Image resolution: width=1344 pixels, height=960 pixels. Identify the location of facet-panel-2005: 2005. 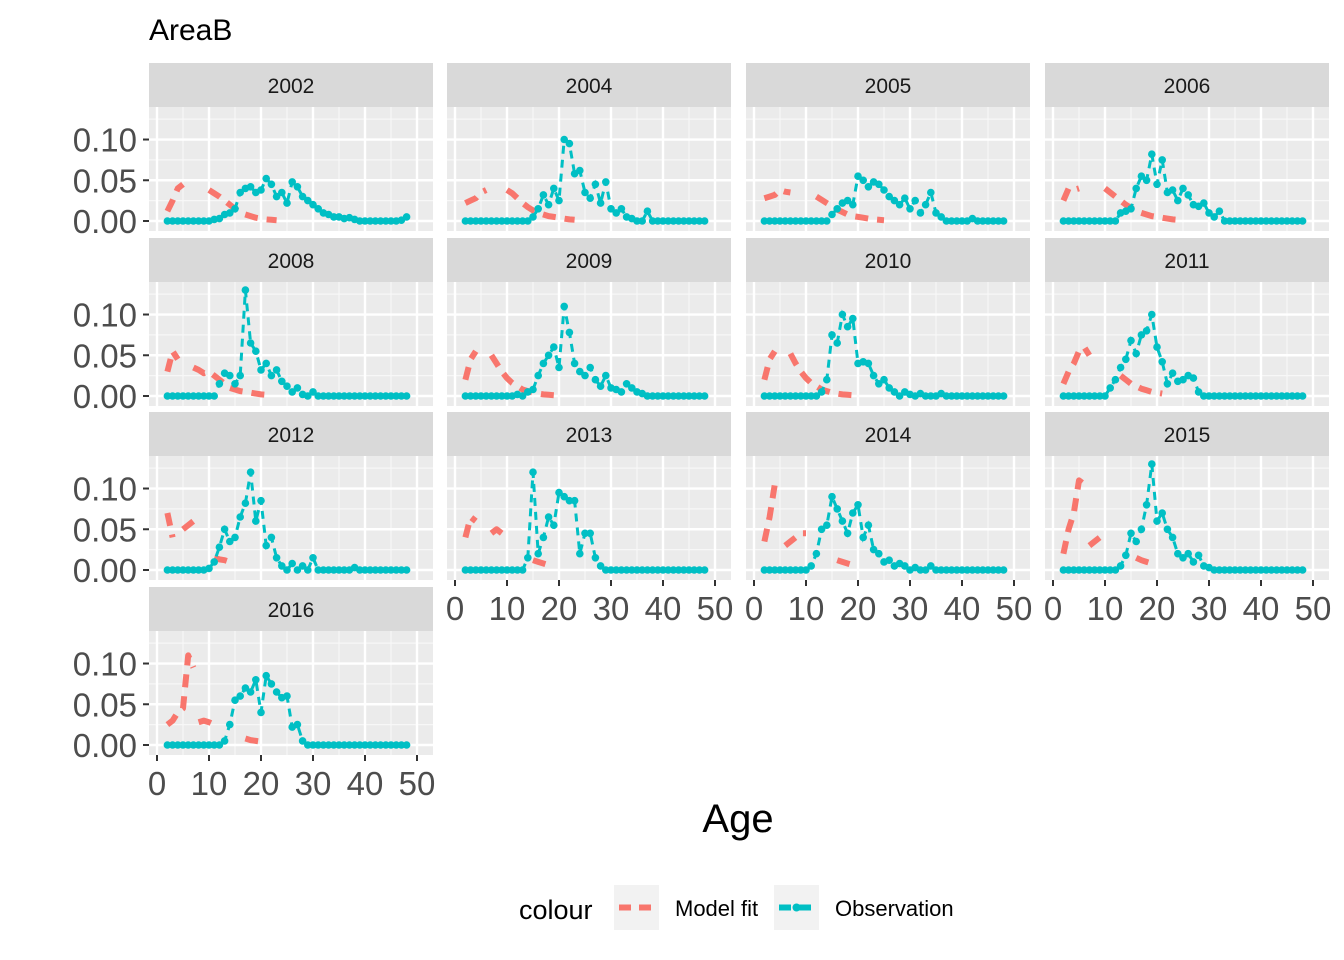
(888, 147).